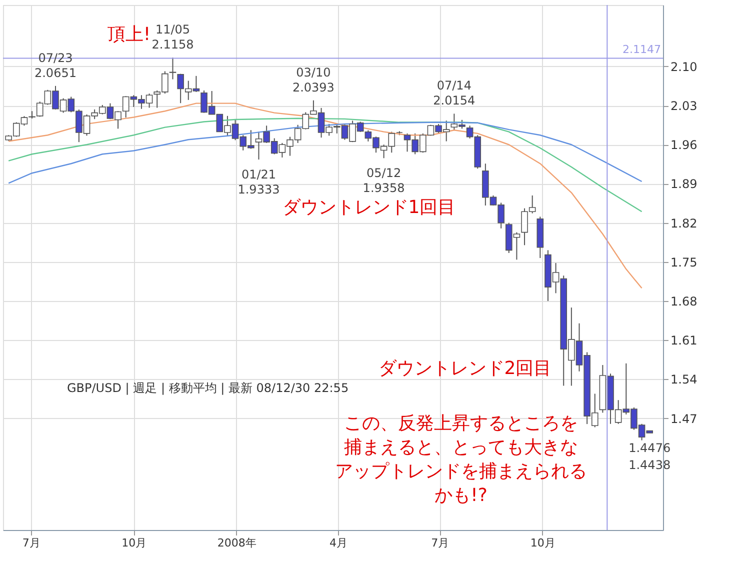 This screenshot has width=730, height=567. I want to click on y-tick-label: 1.68, so click(684, 301).